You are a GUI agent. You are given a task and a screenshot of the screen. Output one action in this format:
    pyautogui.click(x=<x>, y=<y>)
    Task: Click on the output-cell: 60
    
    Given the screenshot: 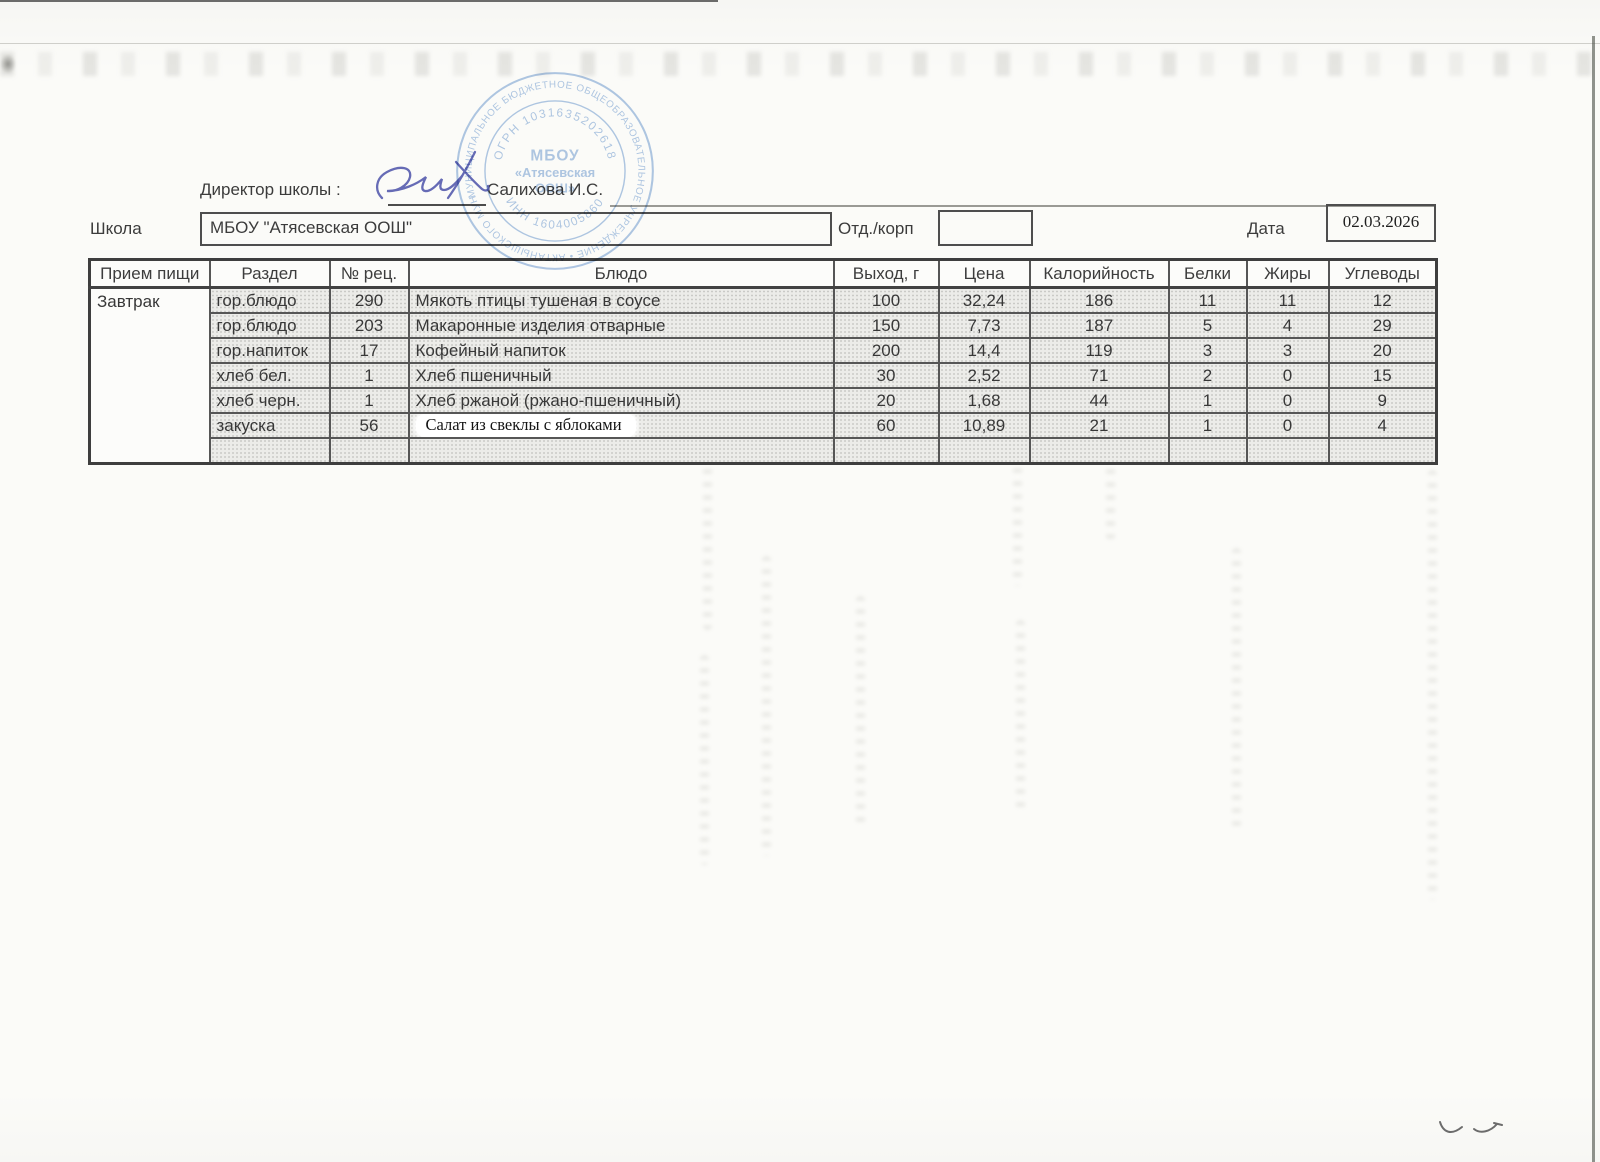 What is the action you would take?
    pyautogui.click(x=886, y=425)
    